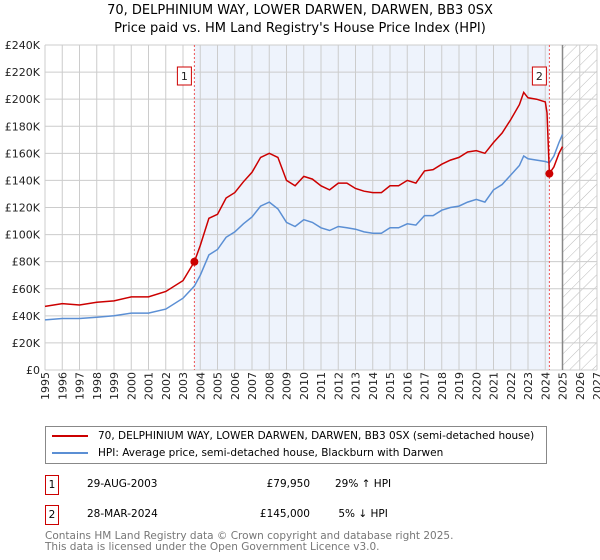  Describe the element at coordinates (476, 386) in the screenshot. I see `x-tick-label: 2020` at that location.